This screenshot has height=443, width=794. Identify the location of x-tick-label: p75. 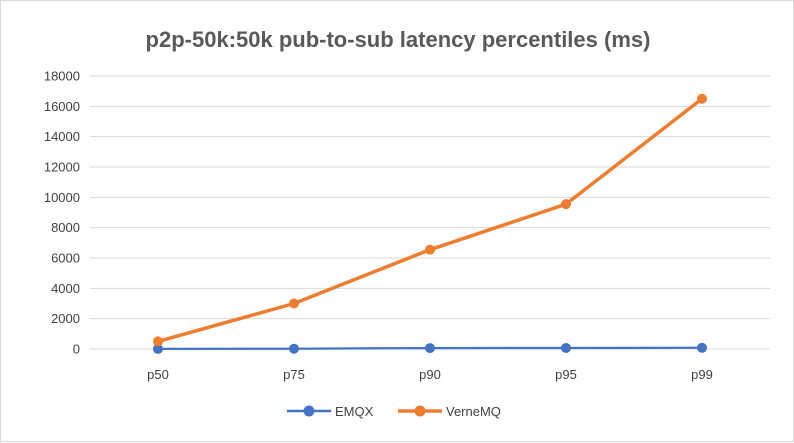
(294, 374).